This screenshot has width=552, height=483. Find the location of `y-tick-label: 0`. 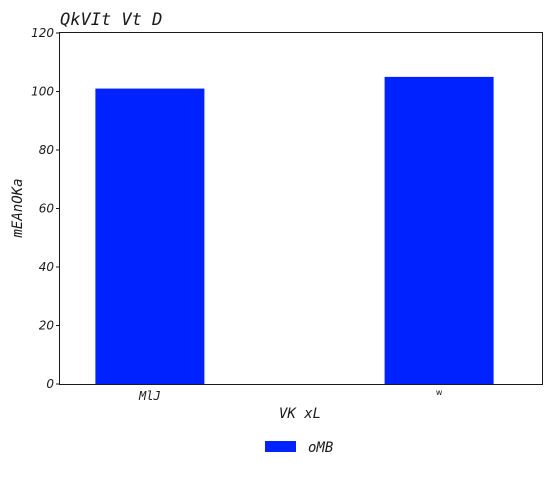

y-tick-label: 0 is located at coordinates (50, 384).